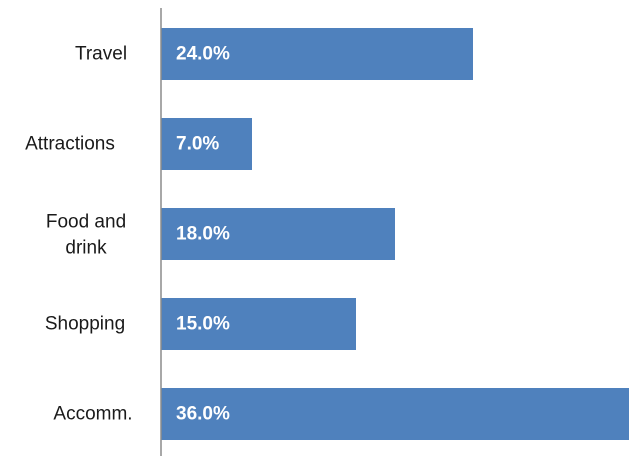  I want to click on bar-food-and-drink, so click(278, 234).